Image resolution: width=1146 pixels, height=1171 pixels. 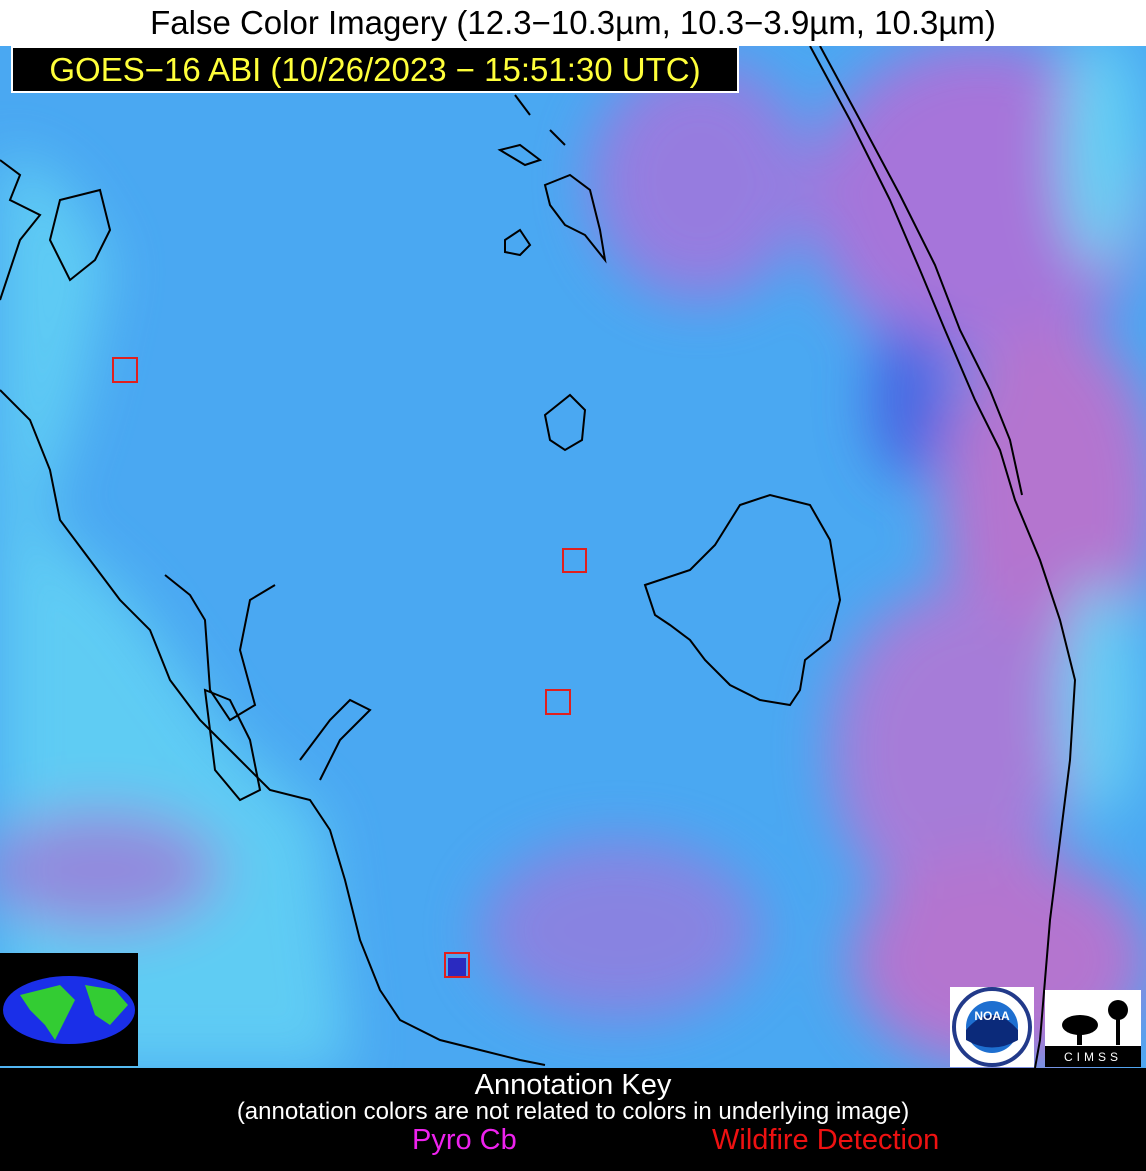 What do you see at coordinates (826, 1140) in the screenshot?
I see `key-item: Wildfire Detection` at bounding box center [826, 1140].